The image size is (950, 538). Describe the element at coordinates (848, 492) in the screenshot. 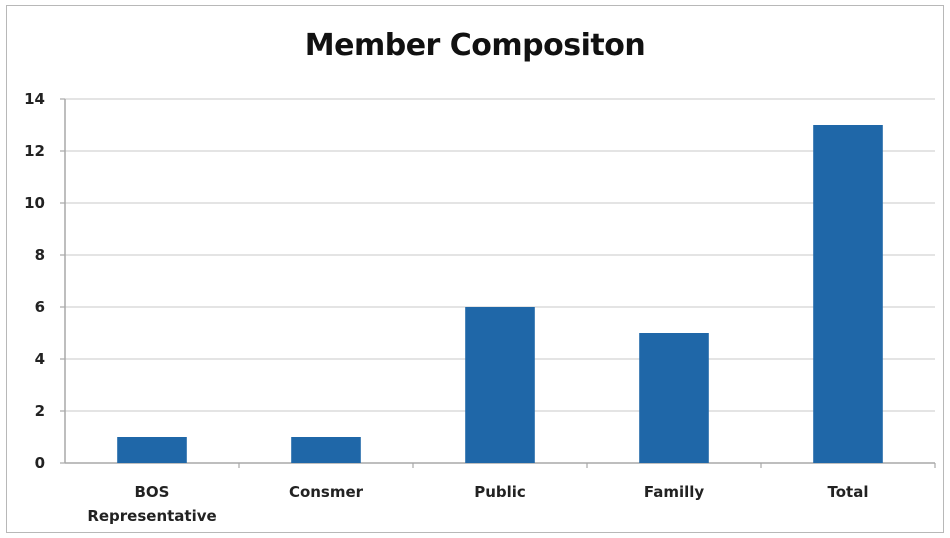

I see `x-category-label-total: Total` at that location.